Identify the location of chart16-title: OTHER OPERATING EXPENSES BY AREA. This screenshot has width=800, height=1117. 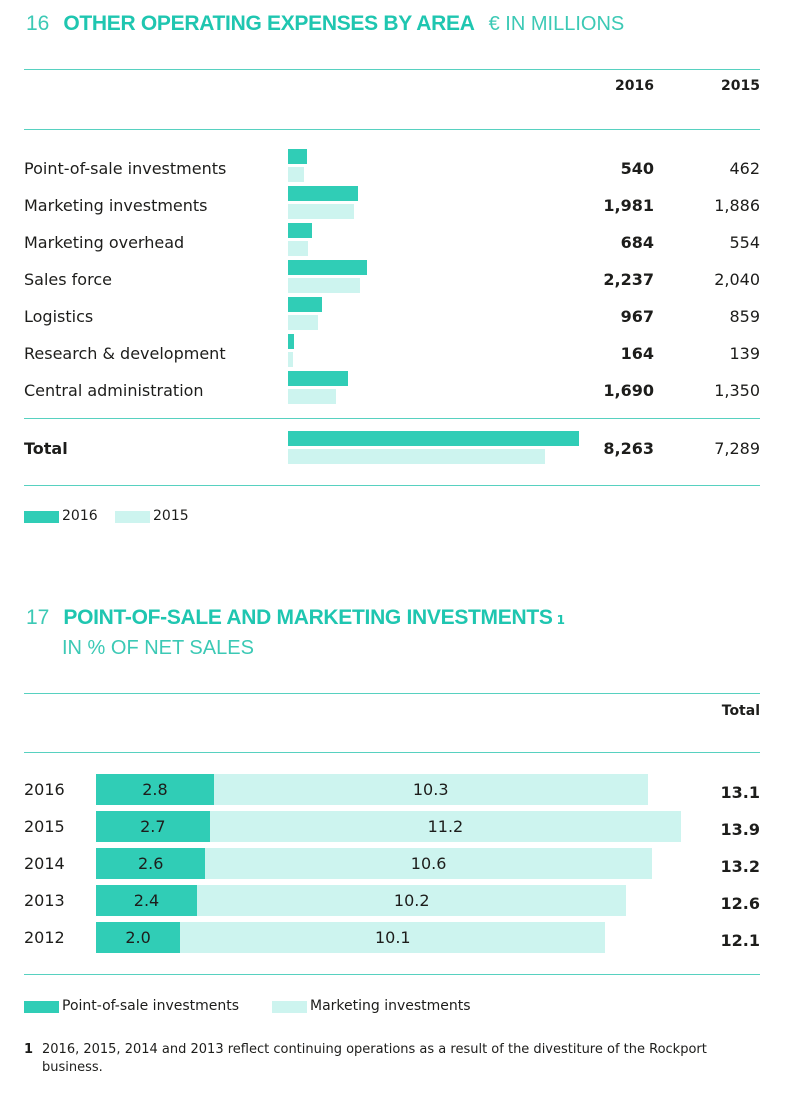
(269, 23).